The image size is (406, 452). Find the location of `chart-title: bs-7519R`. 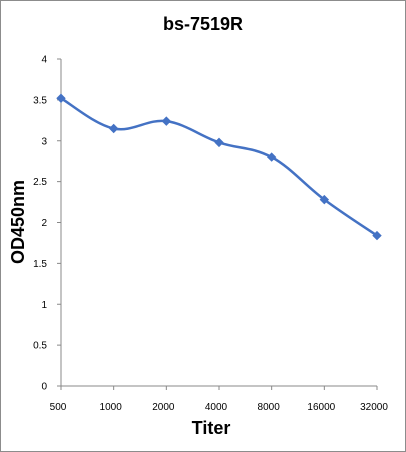

chart-title: bs-7519R is located at coordinates (203, 24).